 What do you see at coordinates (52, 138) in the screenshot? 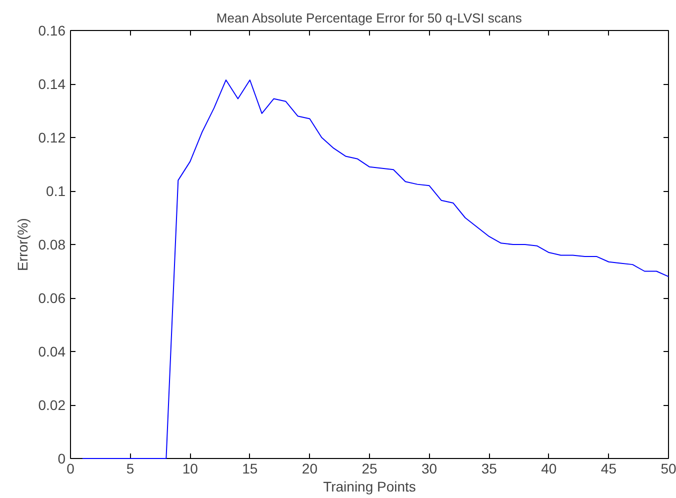
I see `y-tick-label: 0.12` at bounding box center [52, 138].